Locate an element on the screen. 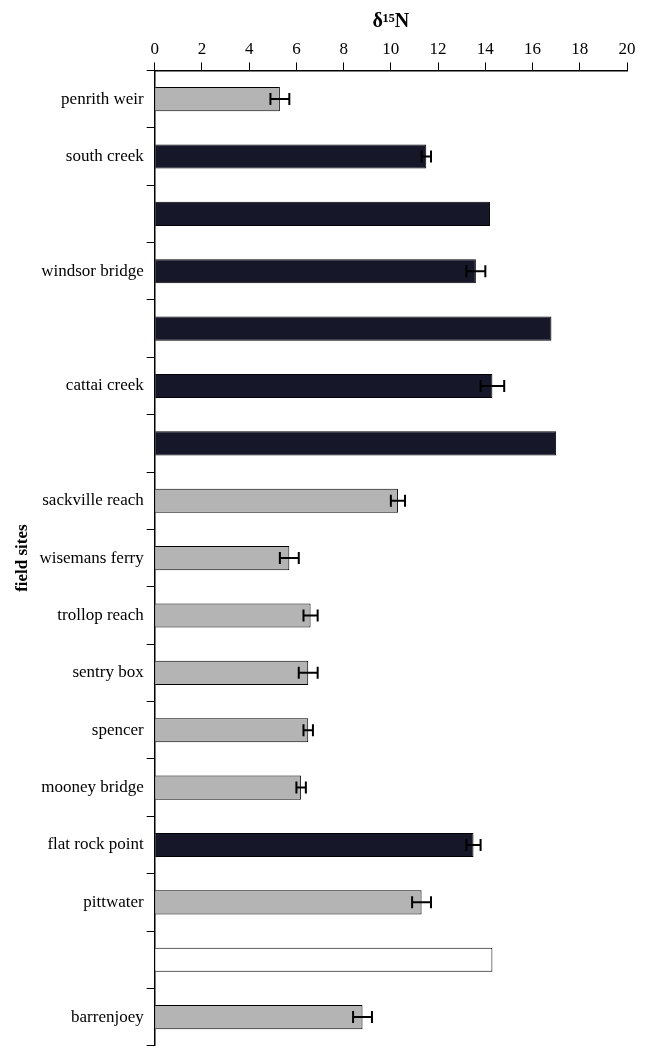 The image size is (649, 1059). y-tick-label: flat rock point is located at coordinates (95, 844).